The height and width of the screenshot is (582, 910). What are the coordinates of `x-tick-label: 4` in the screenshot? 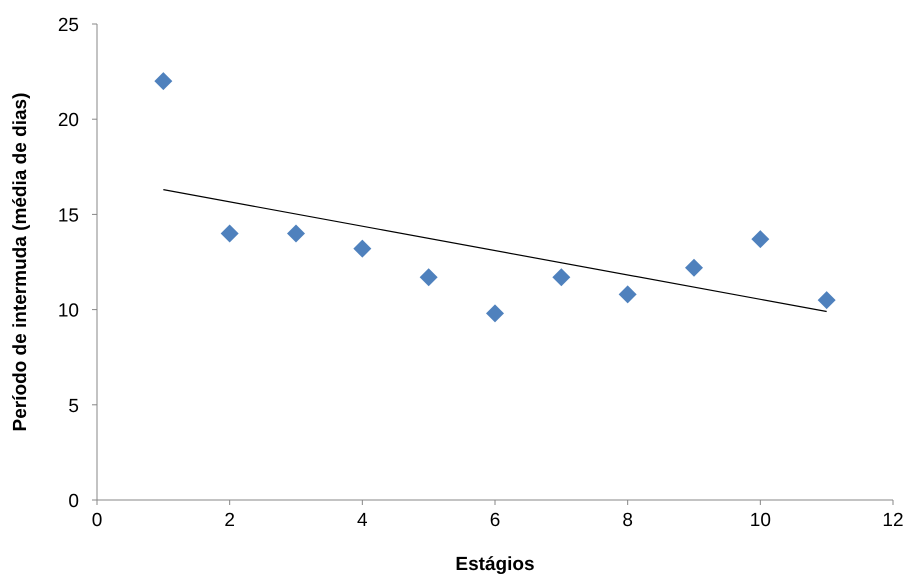 It's located at (362, 520).